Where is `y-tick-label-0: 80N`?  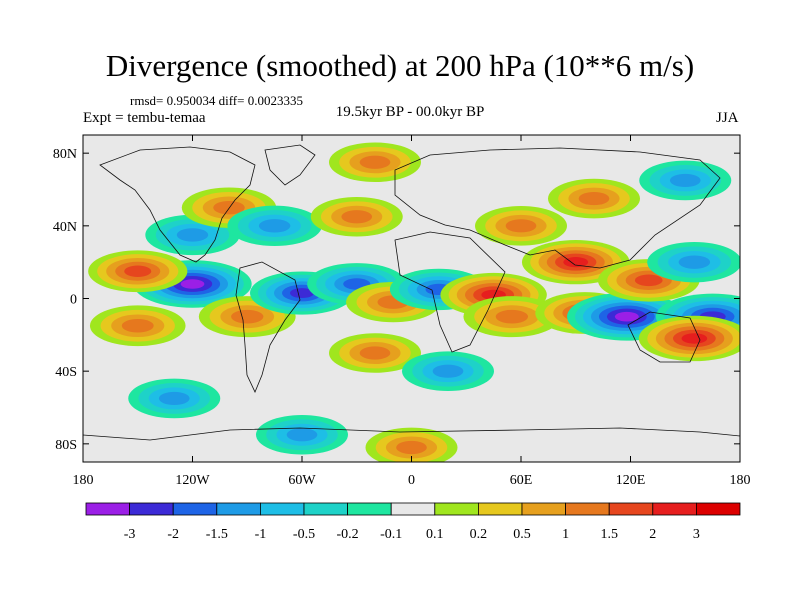
y-tick-label-0: 80N is located at coordinates (65, 154).